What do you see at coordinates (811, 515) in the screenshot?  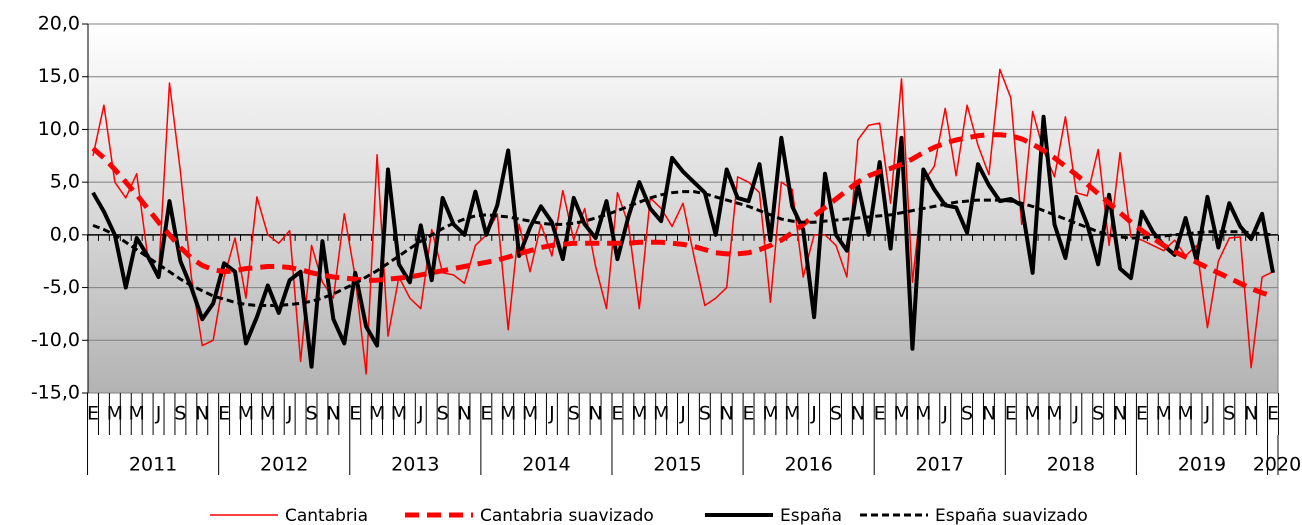 I see `legend-label: España` at bounding box center [811, 515].